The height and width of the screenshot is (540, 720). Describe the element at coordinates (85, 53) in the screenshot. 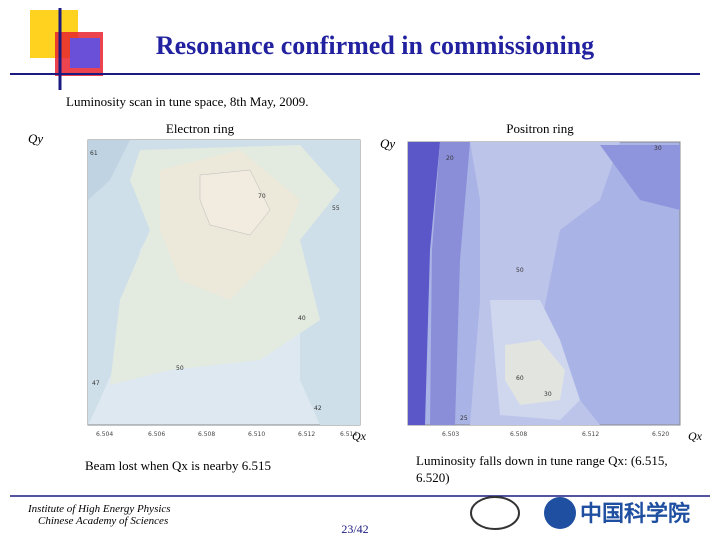

I see `deco-blue` at that location.